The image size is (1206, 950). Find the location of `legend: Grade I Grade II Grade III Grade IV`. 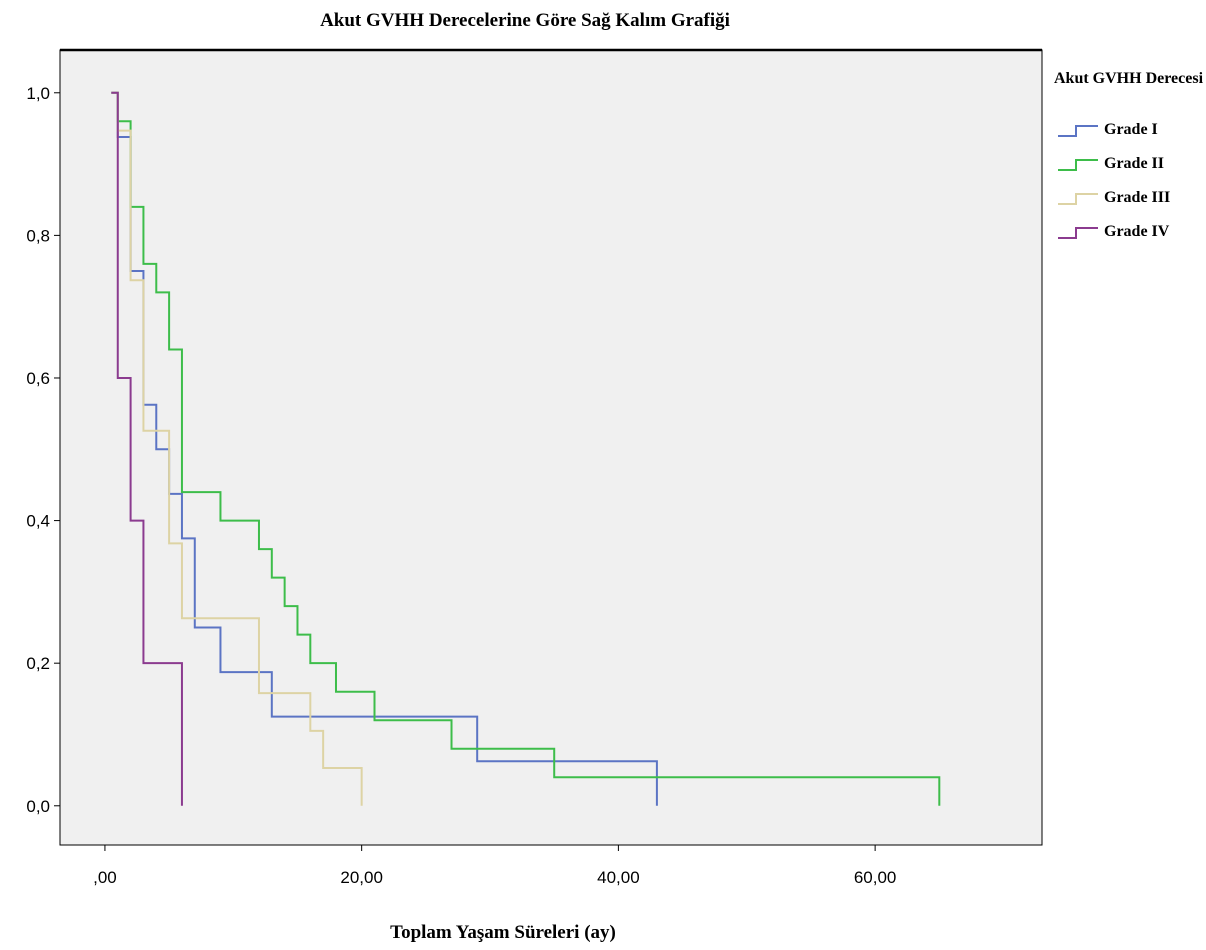

legend: Grade I Grade II Grade III Grade IV is located at coordinates (1114, 180).